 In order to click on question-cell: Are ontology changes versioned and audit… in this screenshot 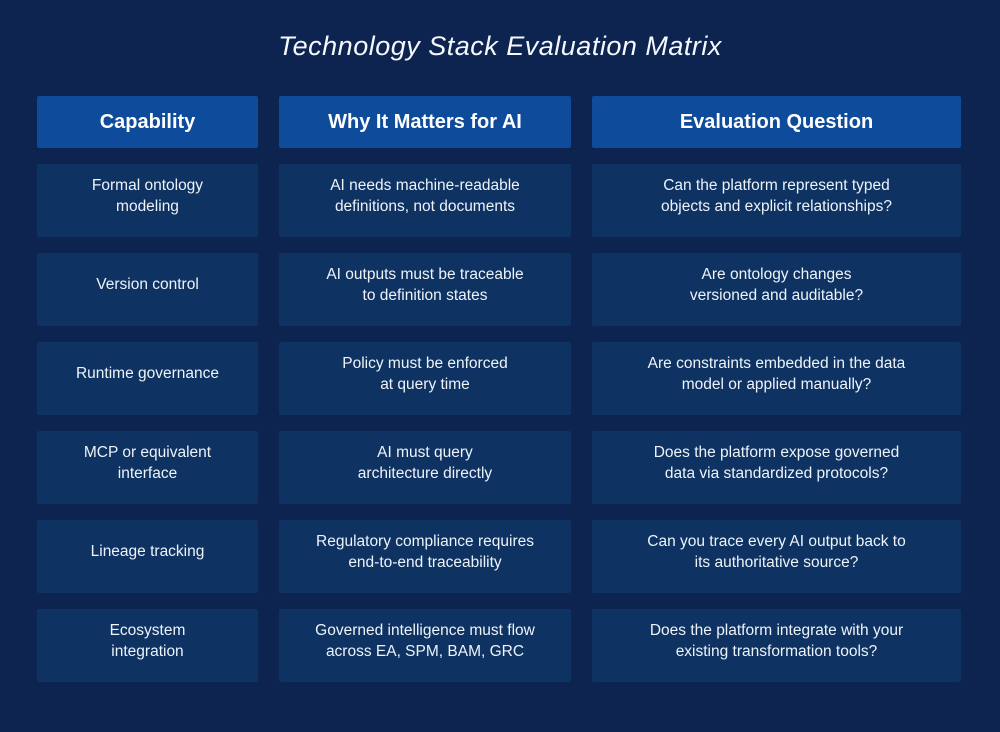, I will do `click(776, 289)`.